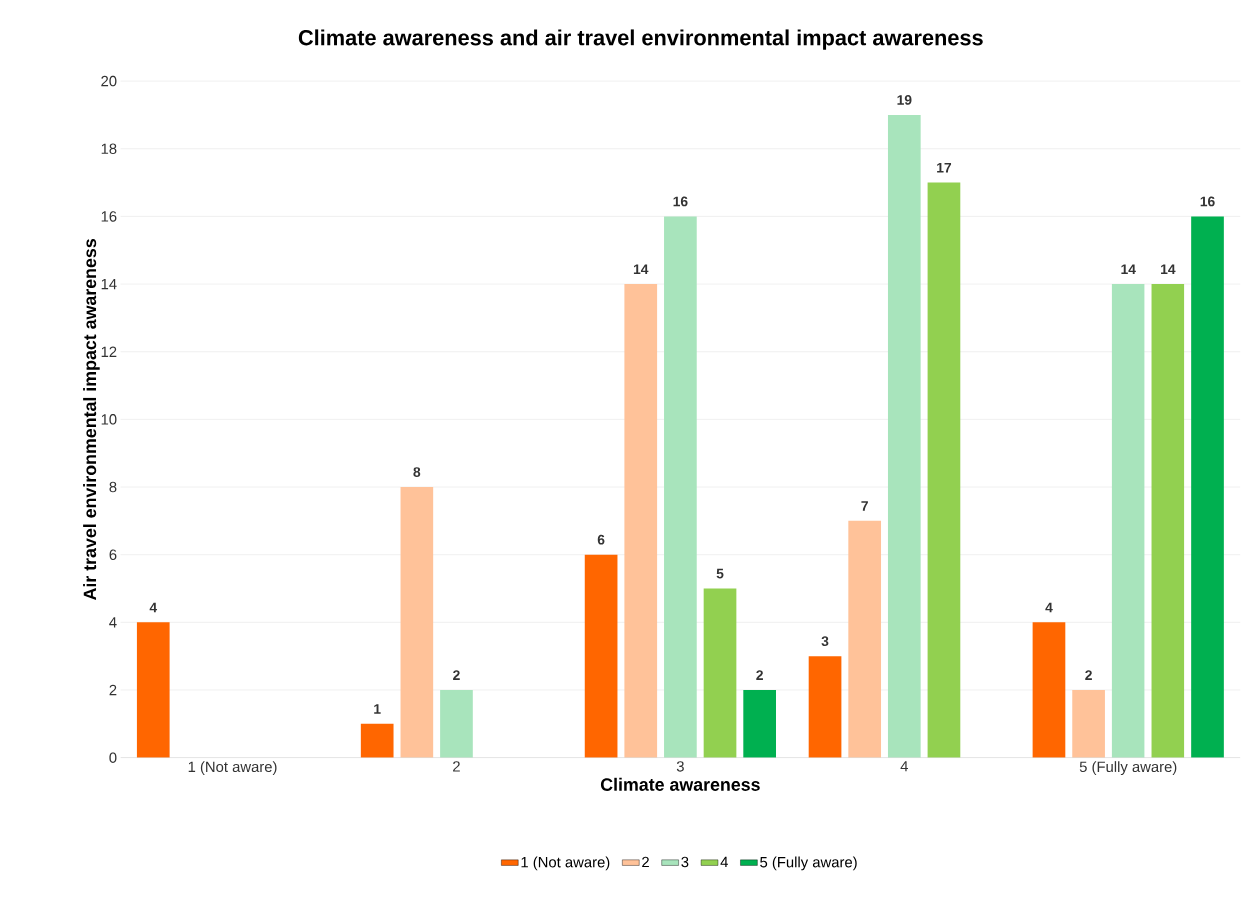 The image size is (1260, 899). I want to click on y-tick-label: 18, so click(109, 148).